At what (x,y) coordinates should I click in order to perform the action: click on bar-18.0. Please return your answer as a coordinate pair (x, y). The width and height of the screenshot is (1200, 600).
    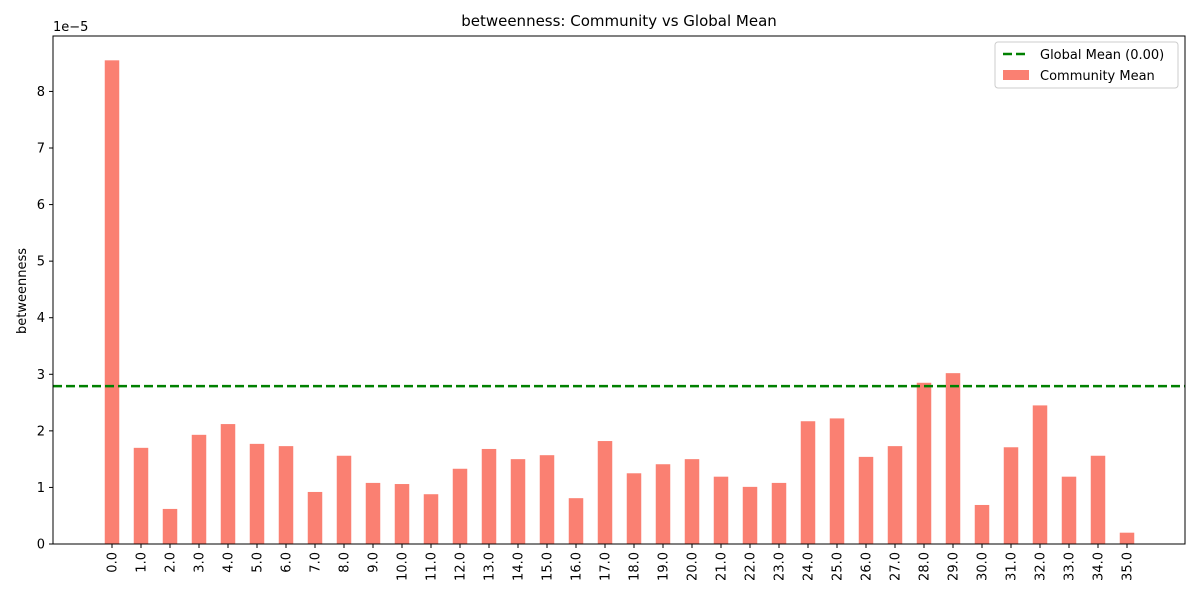
    Looking at the image, I should click on (634, 508).